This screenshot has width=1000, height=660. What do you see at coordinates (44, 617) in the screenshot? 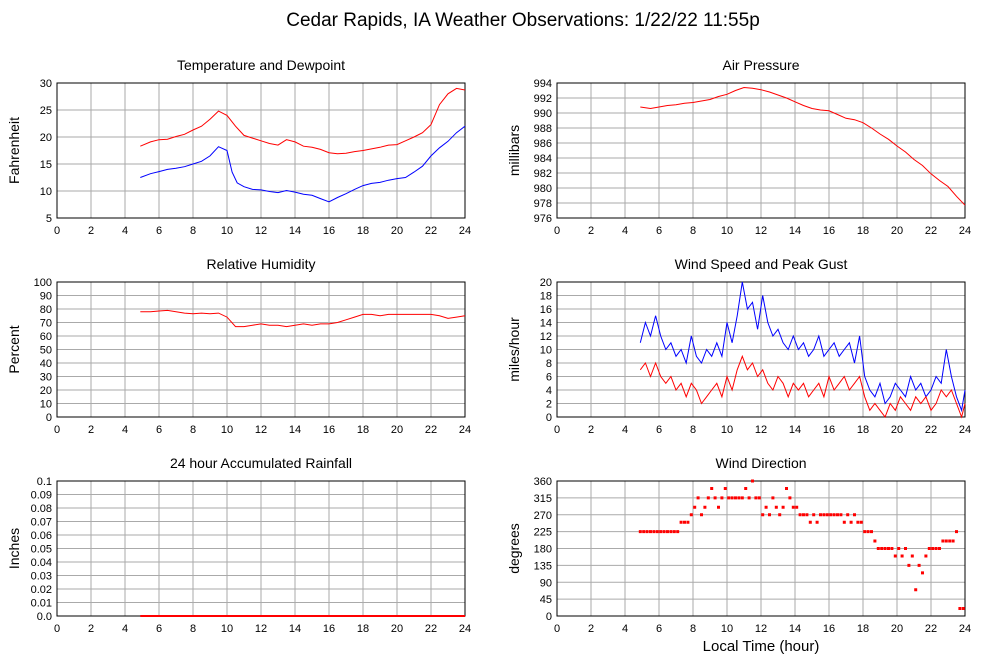
I see `y-tick-label: 0.0` at bounding box center [44, 617].